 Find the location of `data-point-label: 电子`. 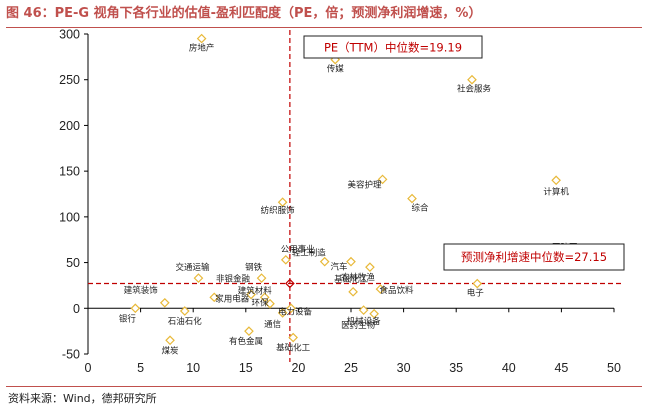

data-point-label: 电子 is located at coordinates (476, 293).